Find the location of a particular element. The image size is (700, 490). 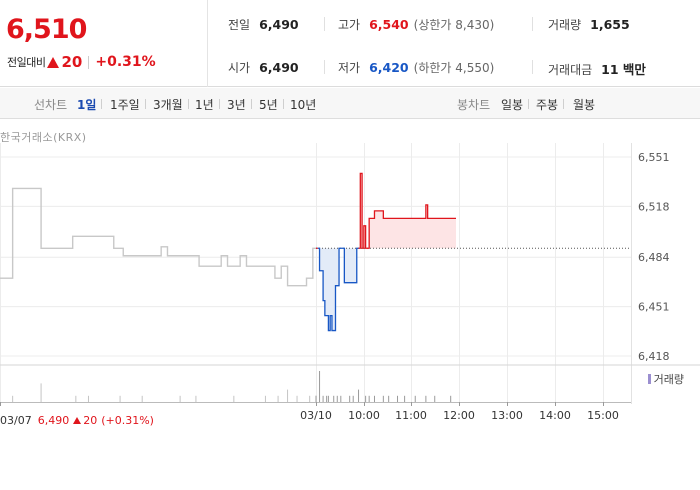

stat-open: 시가 6,490 is located at coordinates (263, 67).